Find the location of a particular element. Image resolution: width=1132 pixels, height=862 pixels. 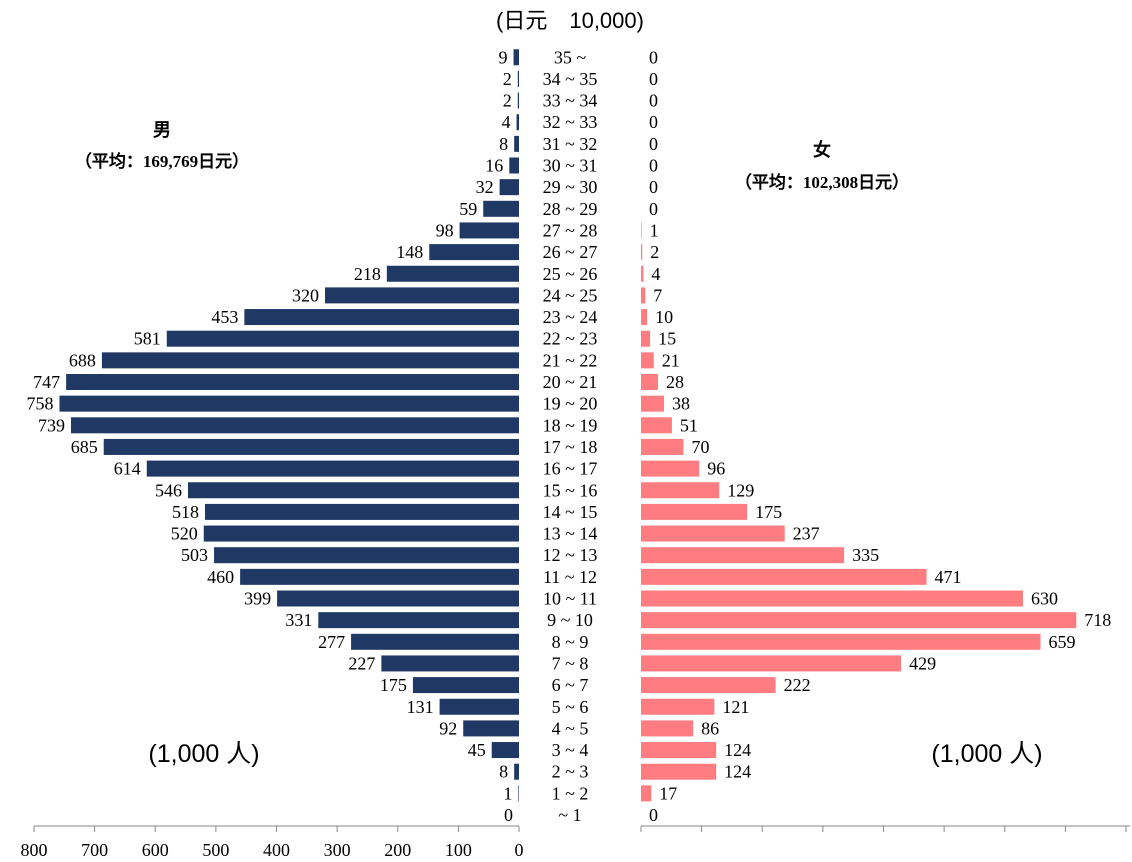

category-label: 1 ~ 2 is located at coordinates (570, 793).